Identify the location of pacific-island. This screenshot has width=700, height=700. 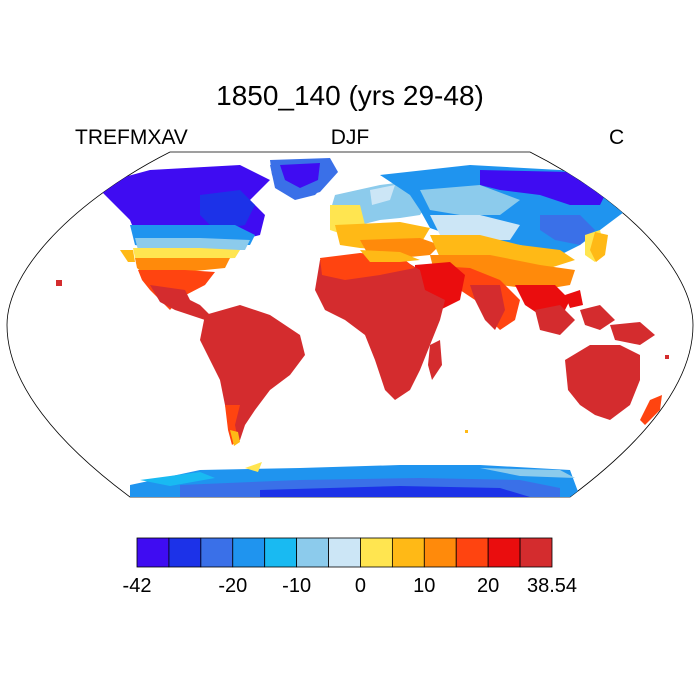
(59, 283).